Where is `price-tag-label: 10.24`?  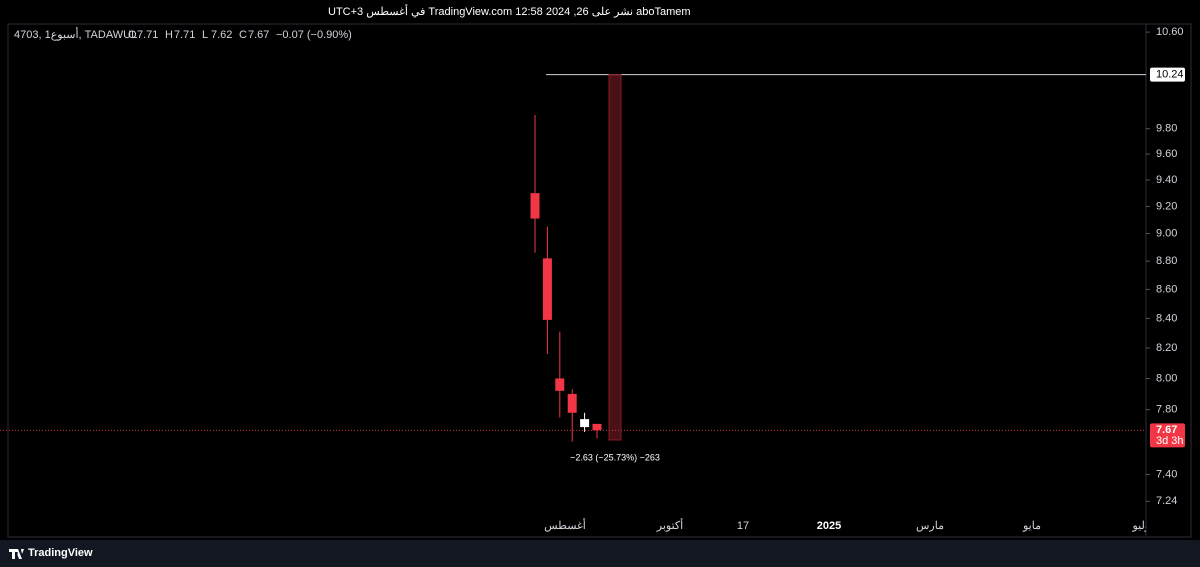 price-tag-label: 10.24 is located at coordinates (1170, 75).